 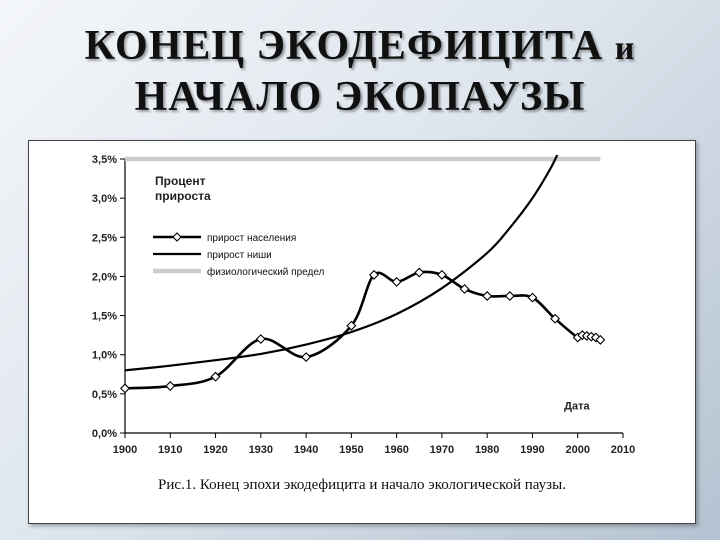 What do you see at coordinates (104, 238) in the screenshot?
I see `y-tick-label: 2,5%` at bounding box center [104, 238].